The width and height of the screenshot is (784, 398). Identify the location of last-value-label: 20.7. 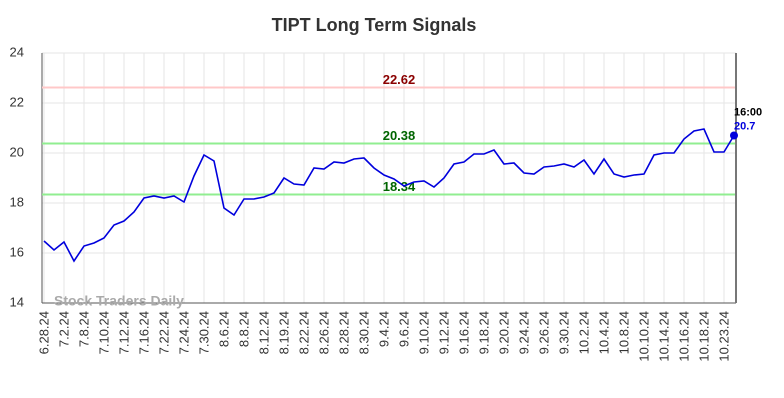
(744, 126).